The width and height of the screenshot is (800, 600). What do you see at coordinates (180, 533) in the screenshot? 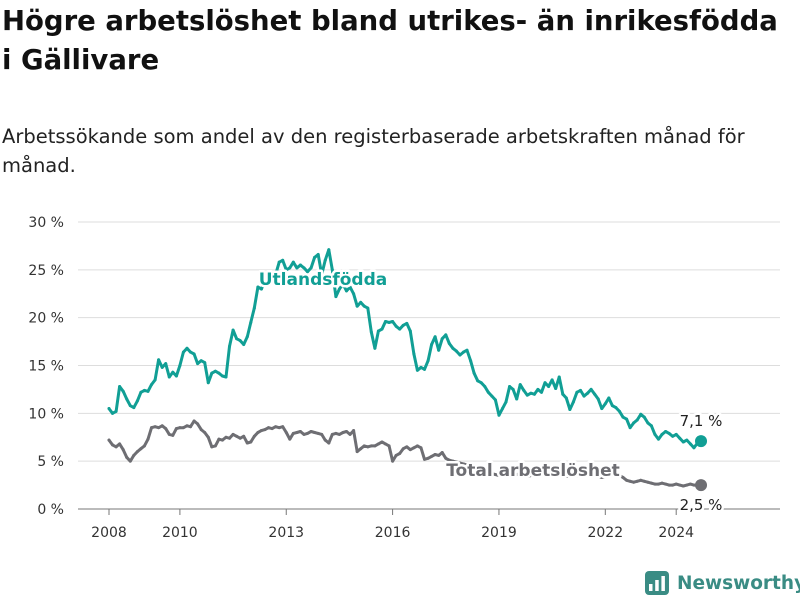
I see `x-tick-label: 2010` at bounding box center [180, 533].